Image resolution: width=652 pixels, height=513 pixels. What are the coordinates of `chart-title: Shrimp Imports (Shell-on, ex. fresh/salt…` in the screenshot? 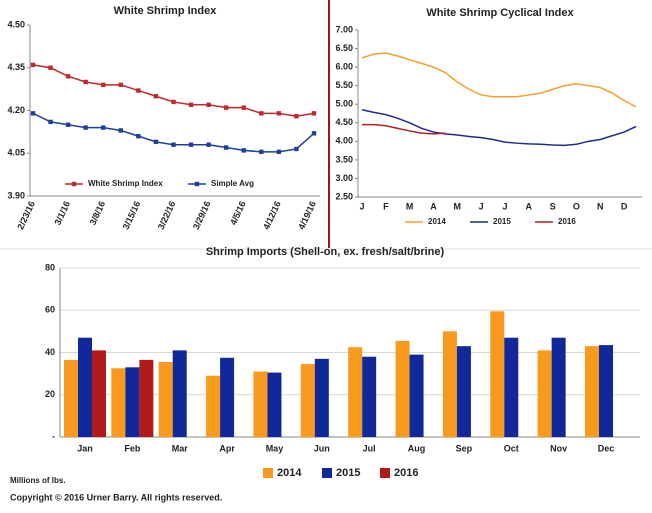 It's located at (325, 252).